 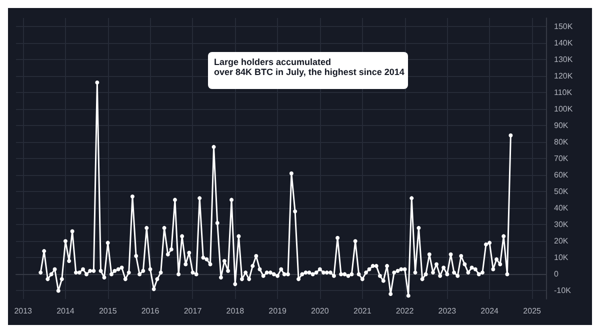 I want to click on y-tick-label: 120K, so click(x=564, y=75).